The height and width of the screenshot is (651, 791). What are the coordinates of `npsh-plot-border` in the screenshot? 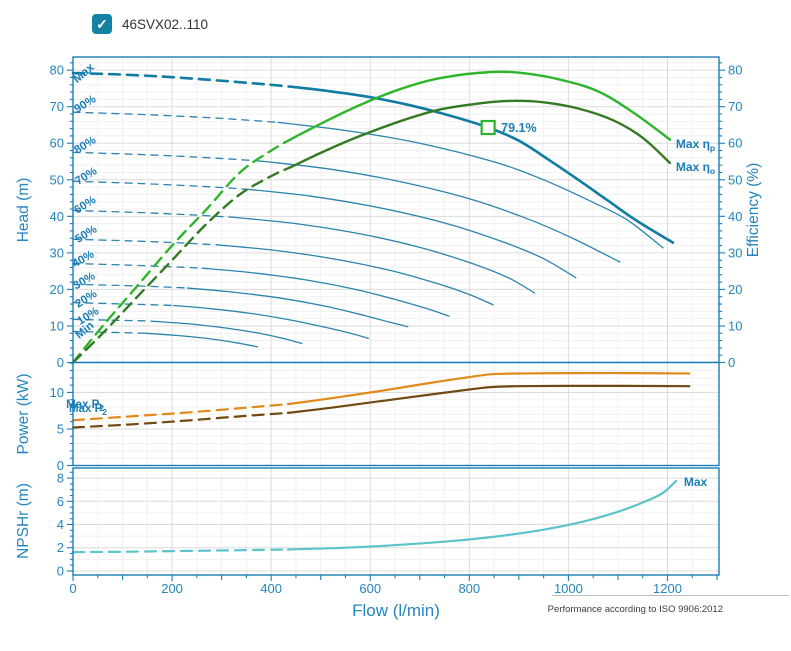 It's located at (396, 521).